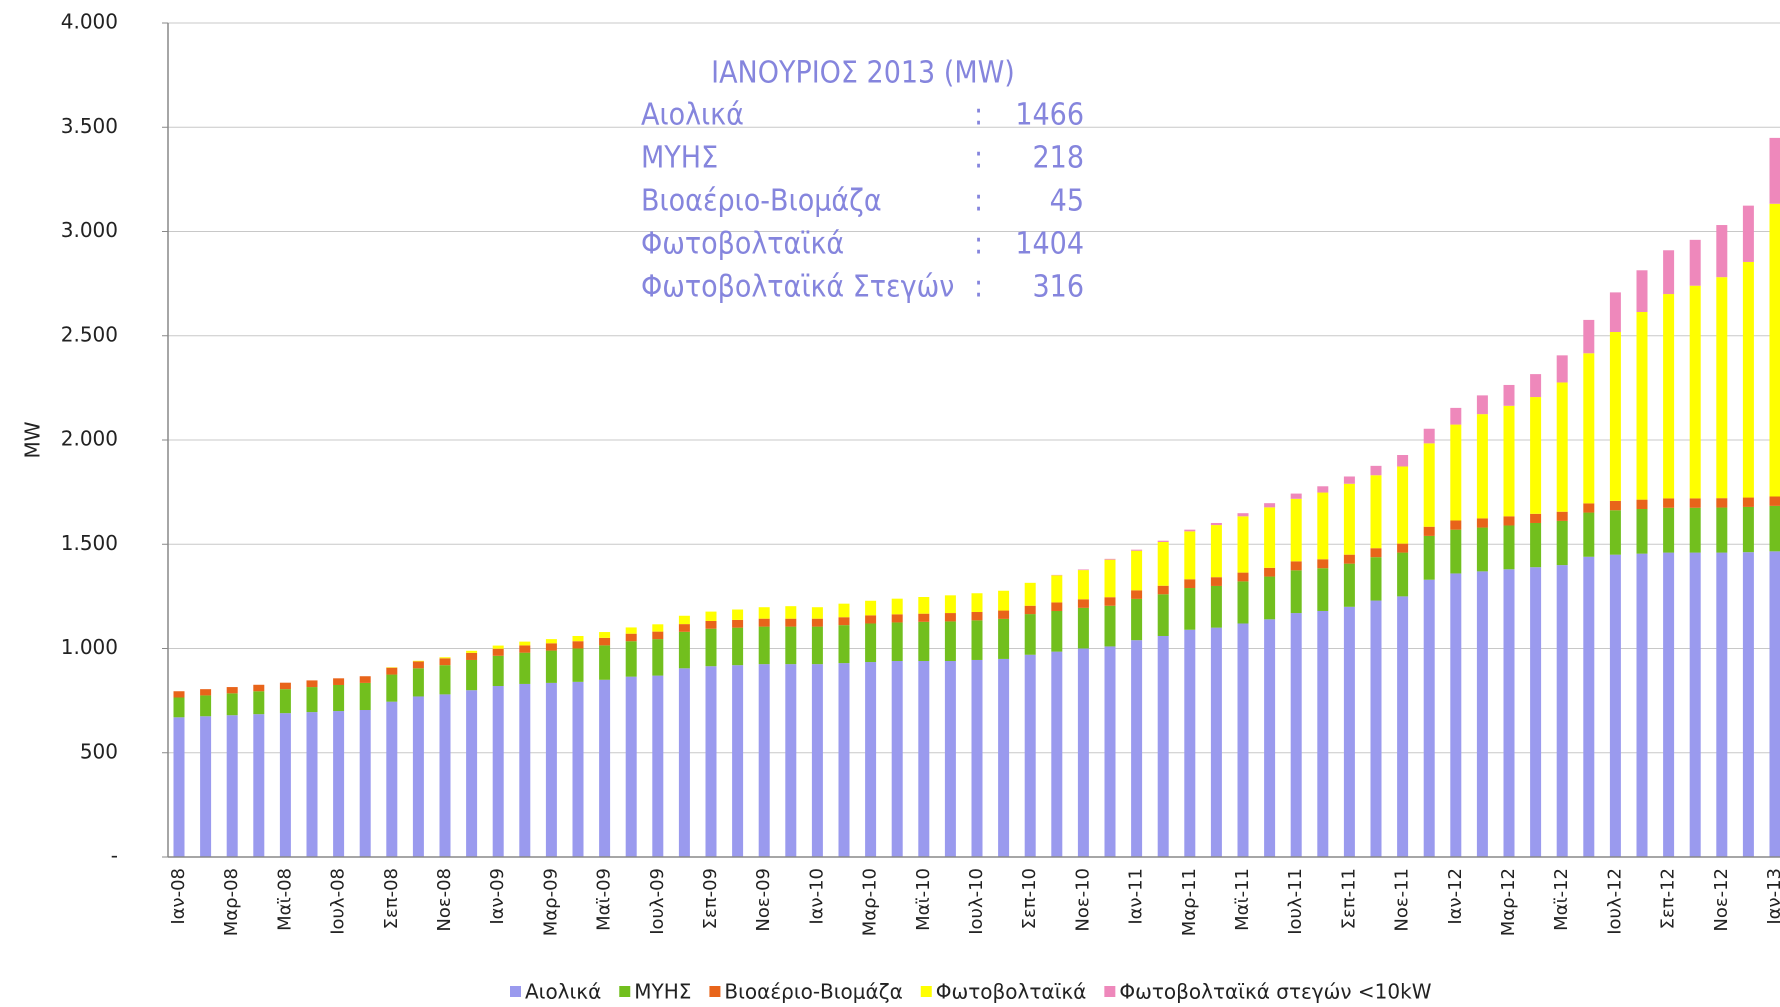 The image size is (1780, 1007). I want to click on legend-label: Αιολικά, so click(563, 992).